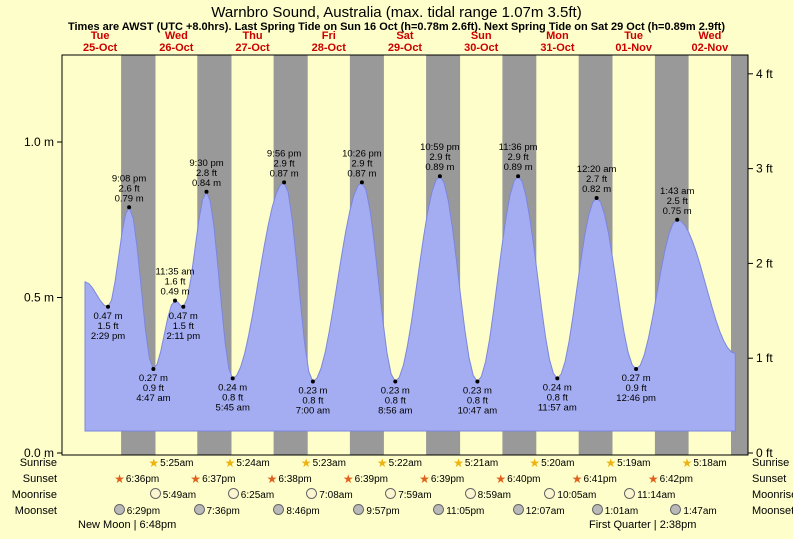 The image size is (793, 539). I want to click on almanac-time: 7:36pm, so click(223, 511).